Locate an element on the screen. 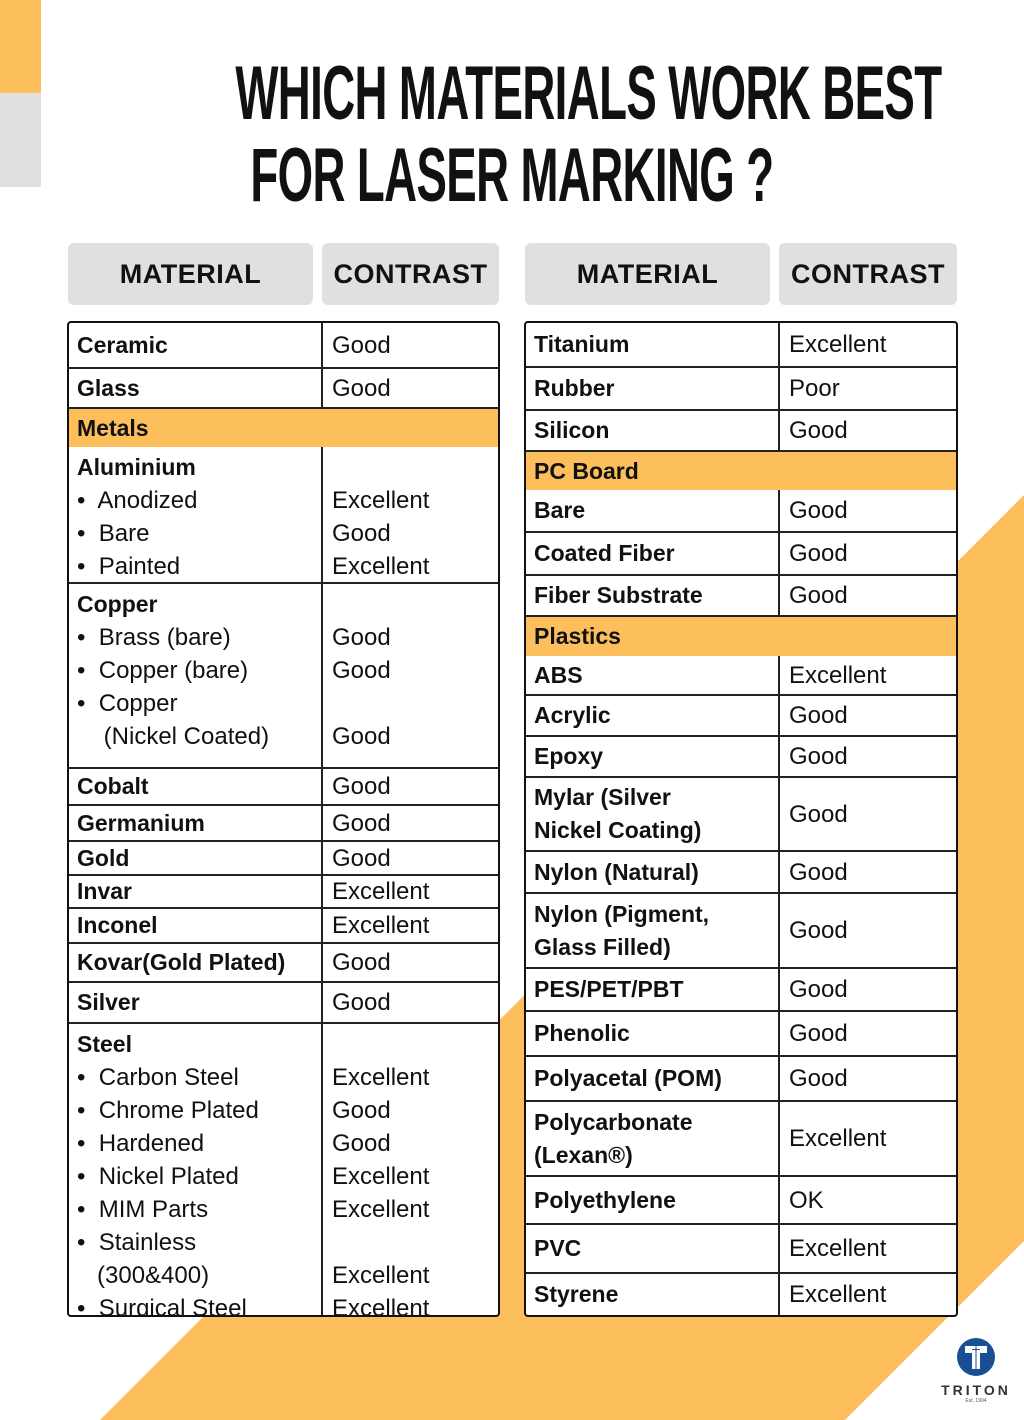  material-subitem: • Painted is located at coordinates (129, 566).